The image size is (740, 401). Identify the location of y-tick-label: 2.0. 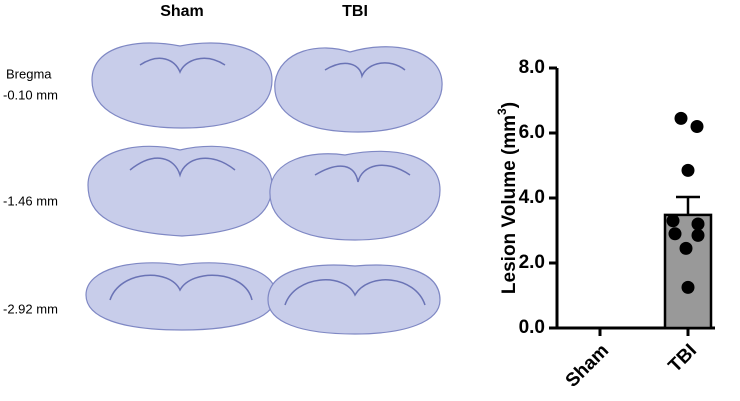
(532, 262).